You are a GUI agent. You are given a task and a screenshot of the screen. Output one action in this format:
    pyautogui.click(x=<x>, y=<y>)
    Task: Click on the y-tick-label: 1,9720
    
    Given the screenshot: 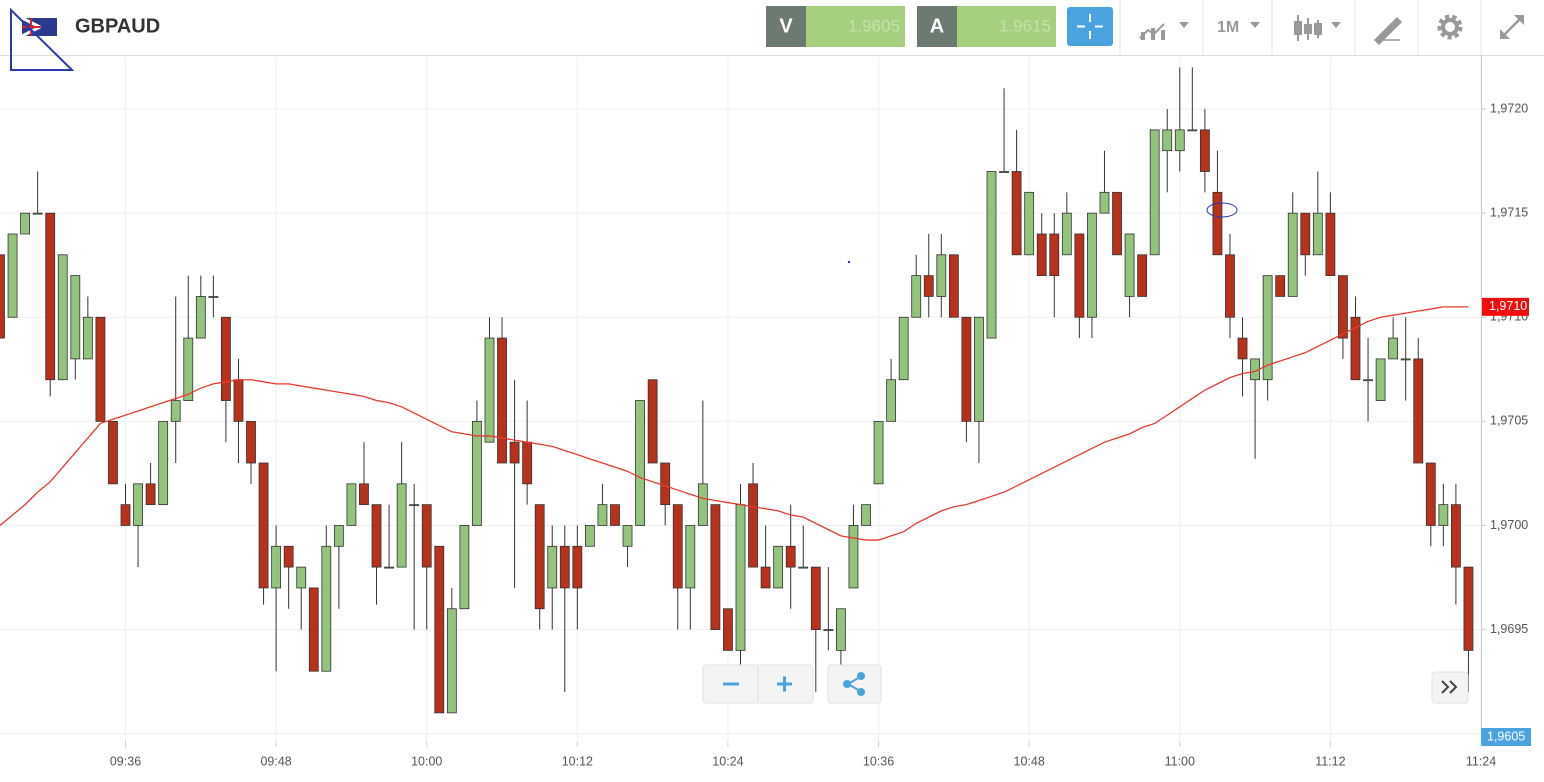 What is the action you would take?
    pyautogui.click(x=1509, y=108)
    